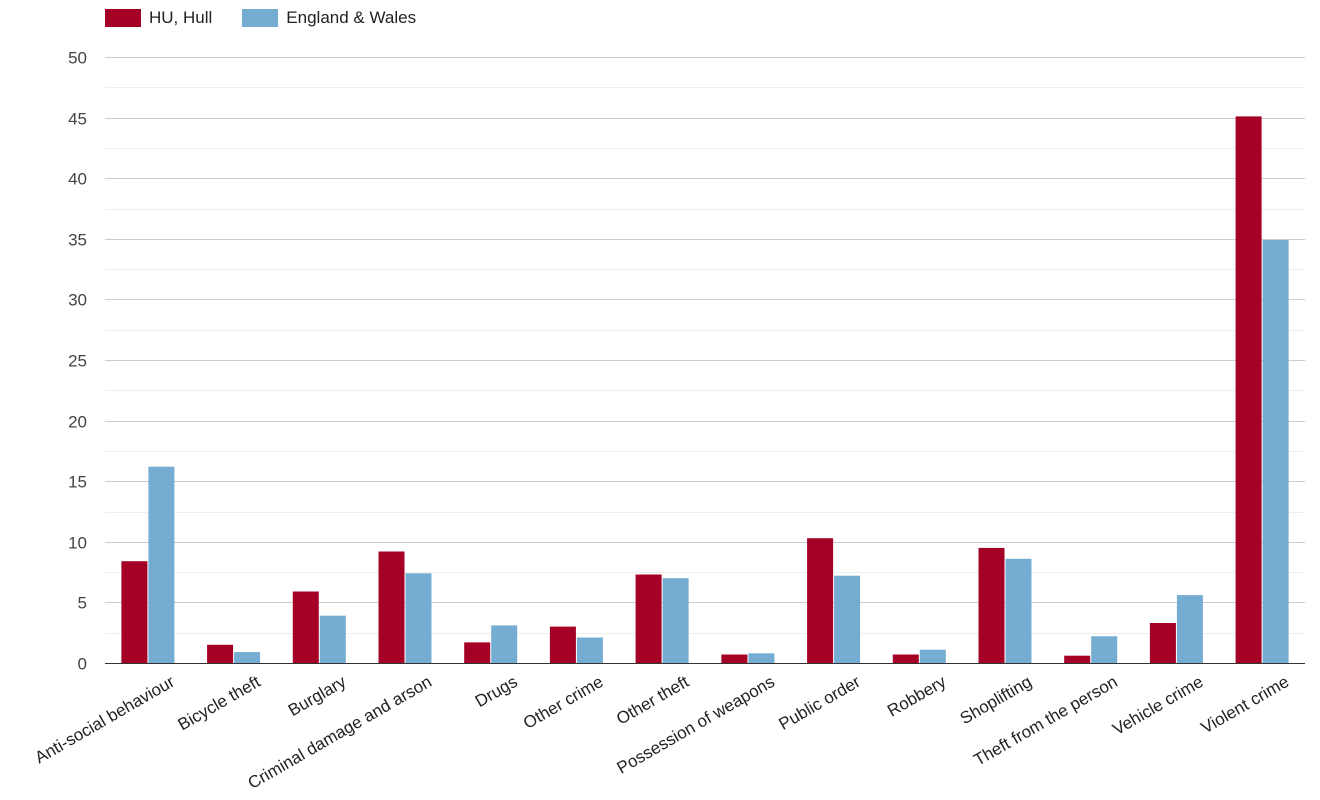  I want to click on y-tick-label: 45, so click(77, 119).